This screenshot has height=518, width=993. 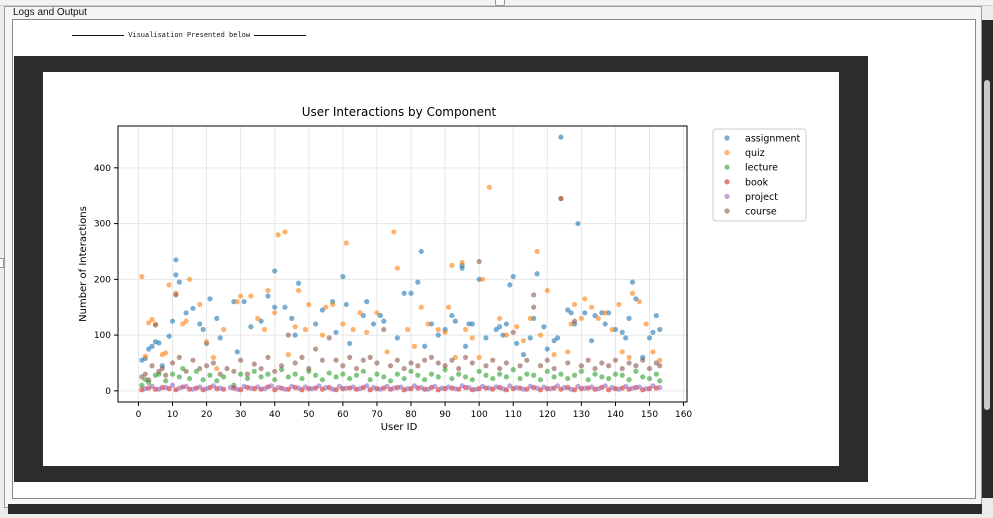 What do you see at coordinates (761, 197) in the screenshot?
I see `legend-label-project: project` at bounding box center [761, 197].